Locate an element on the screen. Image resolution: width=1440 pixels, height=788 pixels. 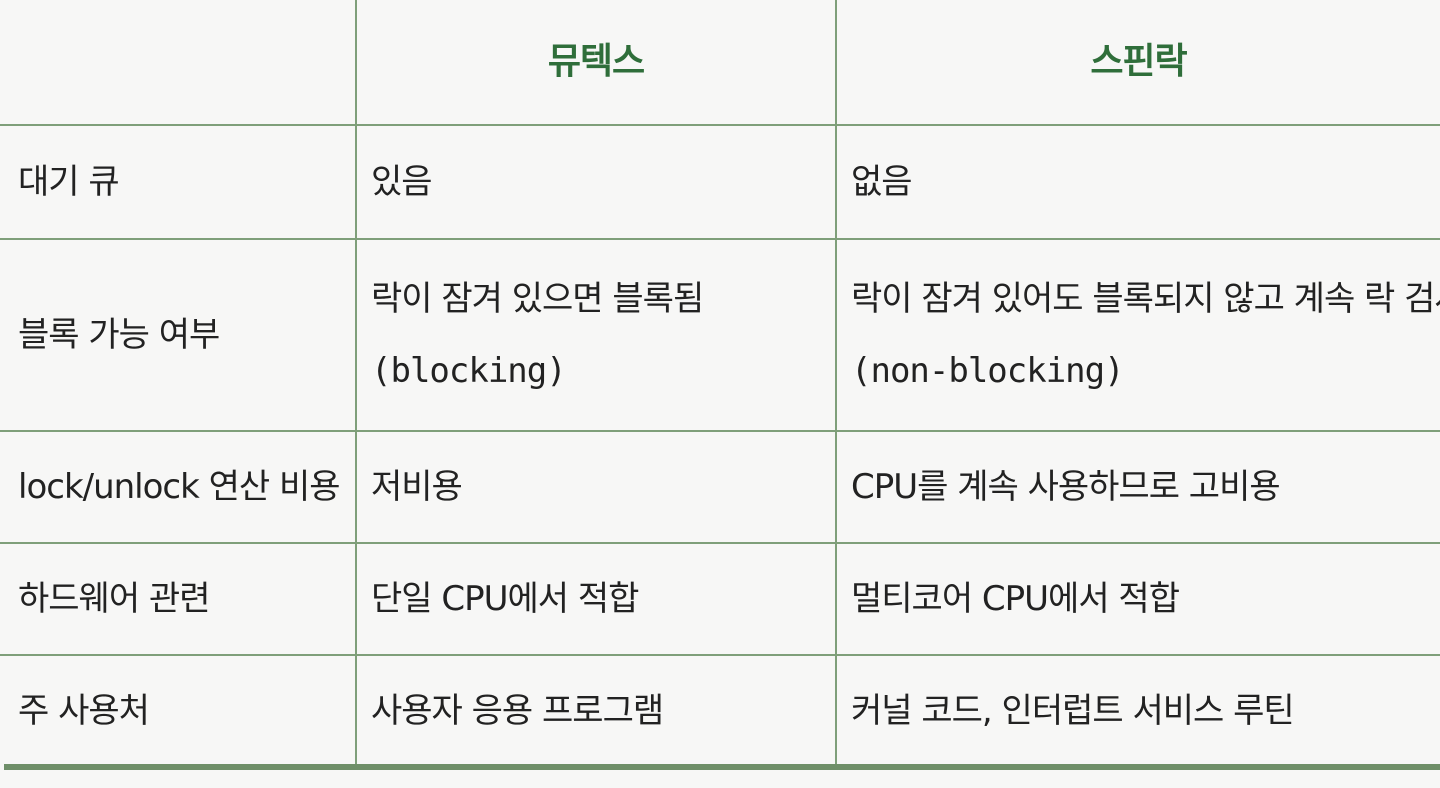
mutex-cell-line: 저비용 is located at coordinates (417, 487).